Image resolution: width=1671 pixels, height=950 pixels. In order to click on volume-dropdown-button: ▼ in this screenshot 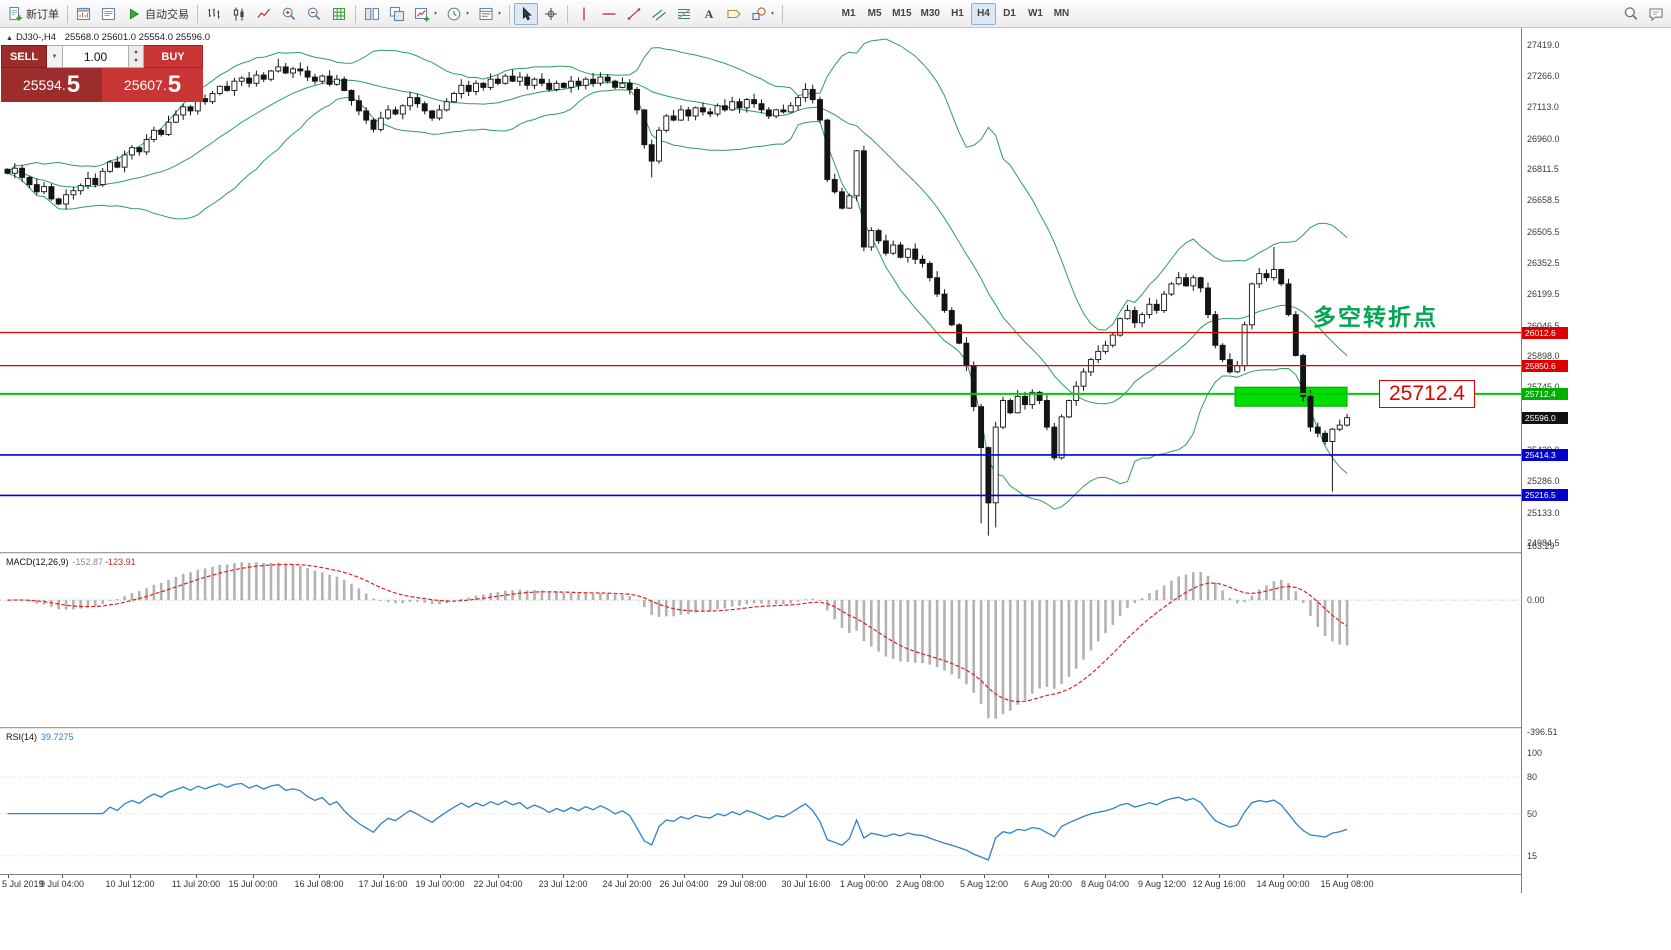, I will do `click(55, 56)`.